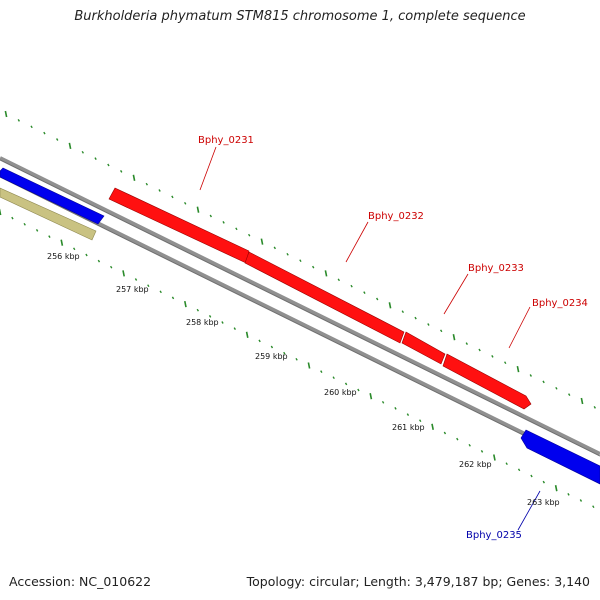  I want to click on gene-label-bphy-0235: Bphy_0235, so click(494, 535).